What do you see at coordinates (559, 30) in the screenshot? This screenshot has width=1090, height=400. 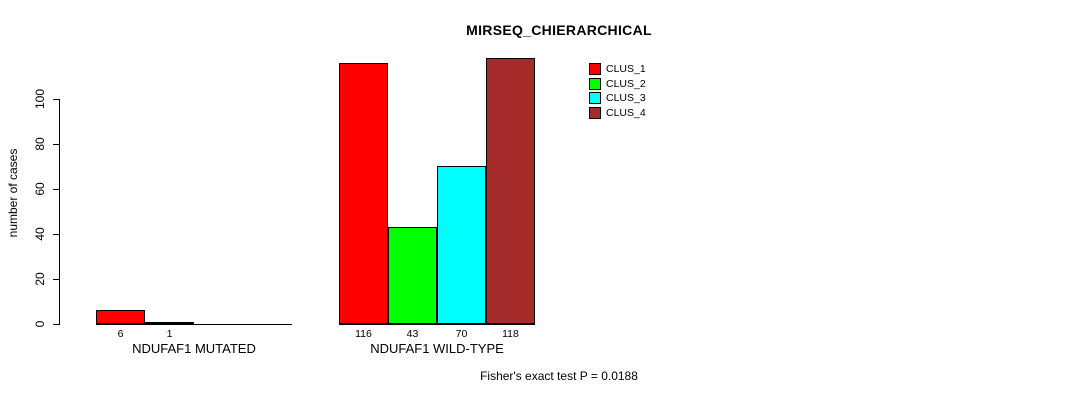 I see `chart-title: MIRSEQ_CHIERARCHICAL` at bounding box center [559, 30].